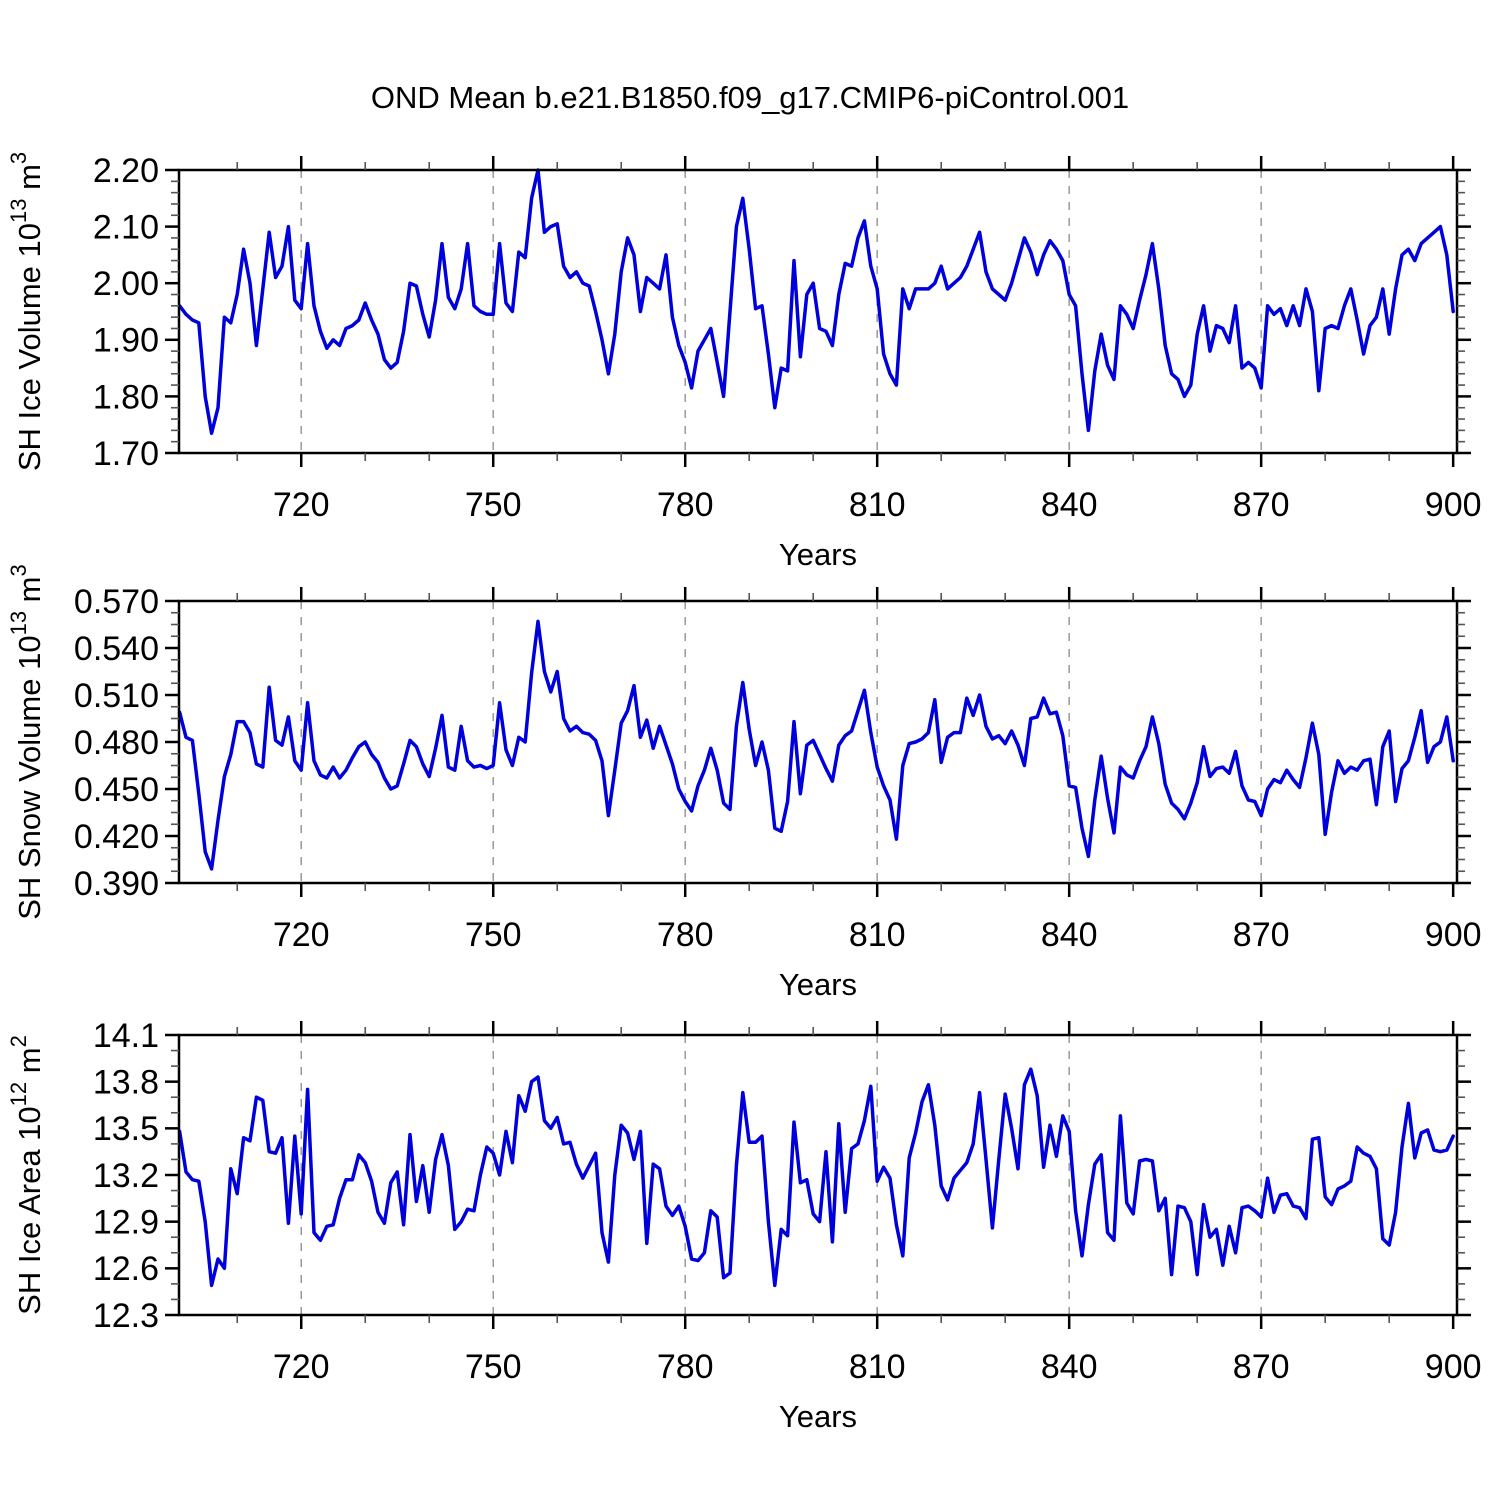 The height and width of the screenshot is (1500, 1500). I want to click on y-tick-label: 12.9, so click(126, 1223).